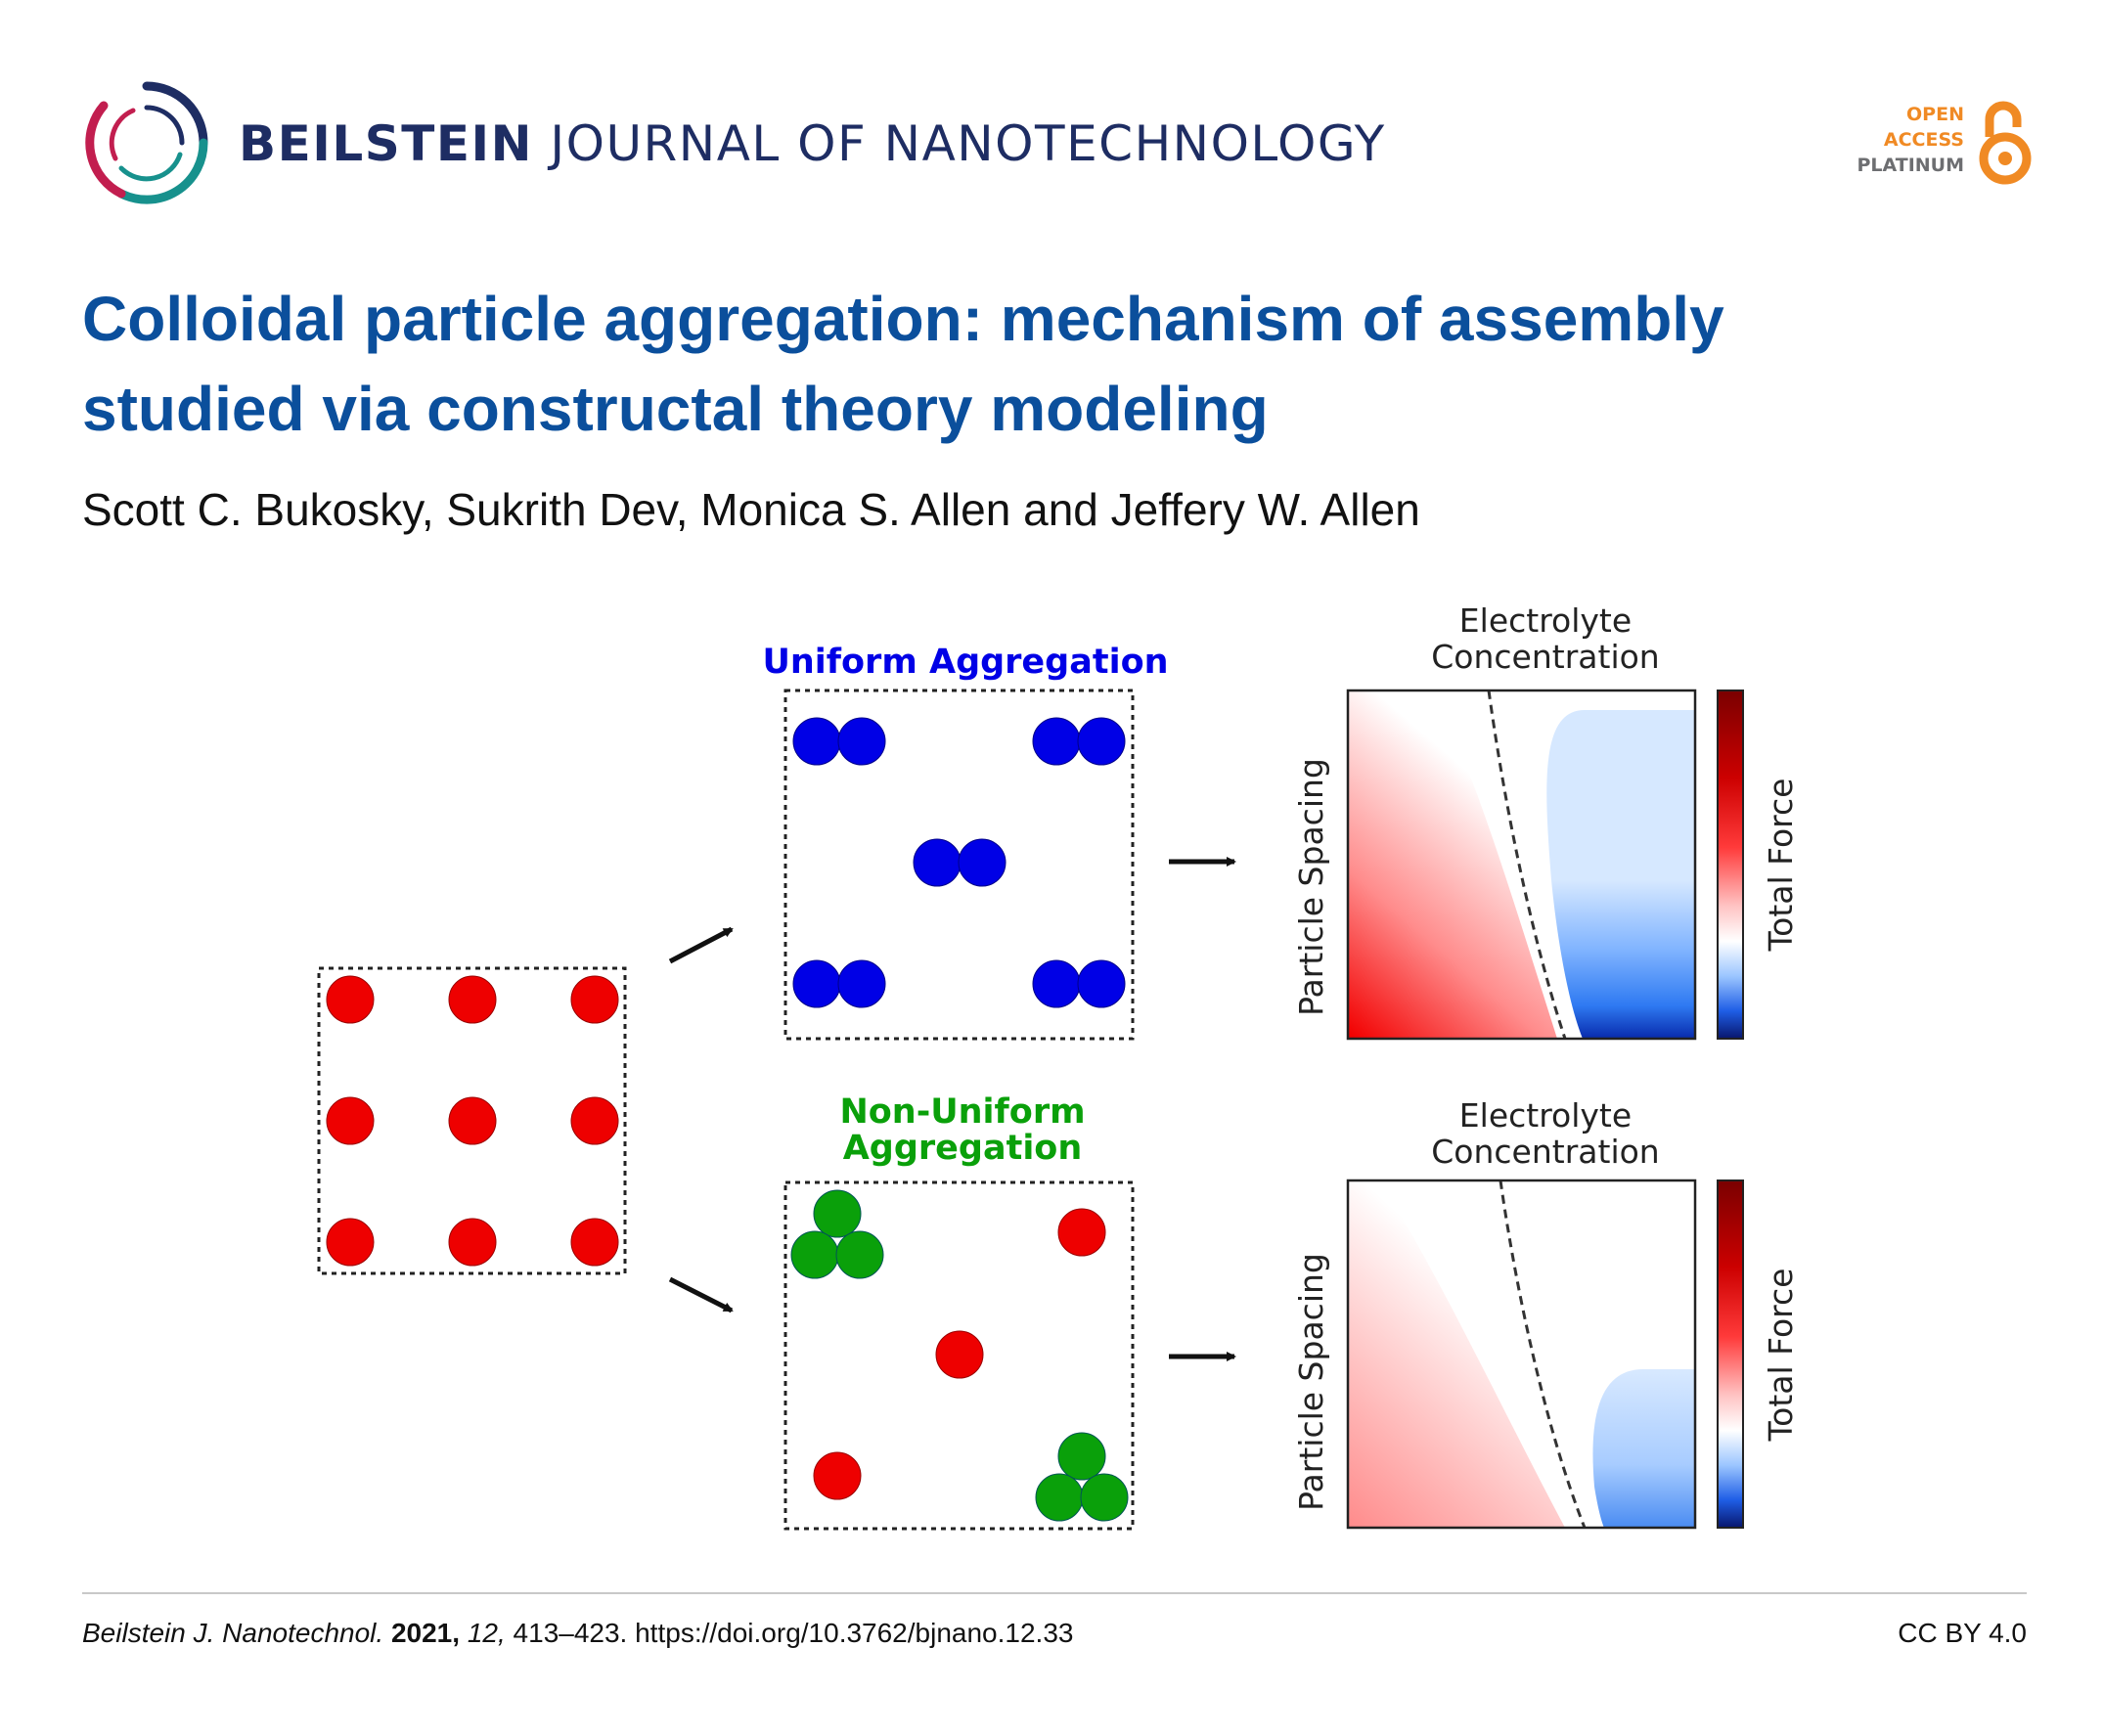  What do you see at coordinates (963, 1148) in the screenshot?
I see `nonuniform-label-line2: Aggregation` at bounding box center [963, 1148].